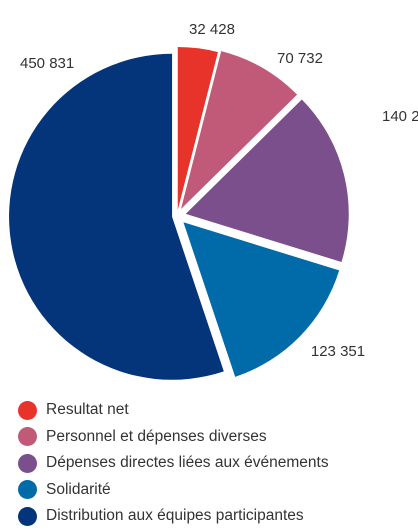  I want to click on legend-item-personnel: Personnel et dépenses diverses, so click(173, 437).